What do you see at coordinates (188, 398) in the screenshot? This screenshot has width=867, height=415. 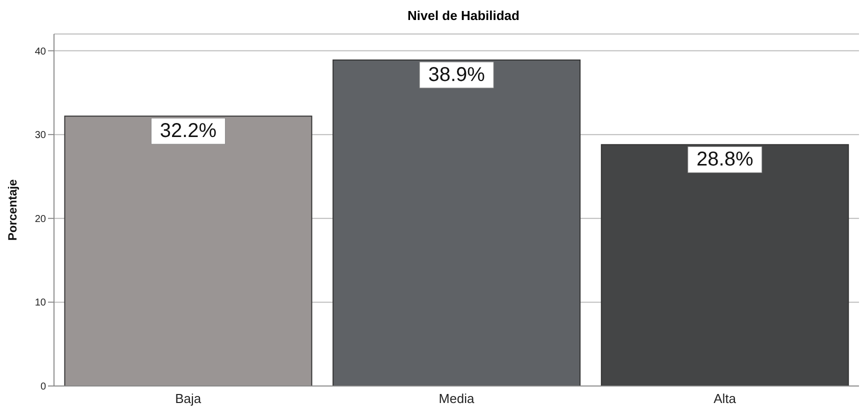 I see `x-tick-label: Baja` at bounding box center [188, 398].